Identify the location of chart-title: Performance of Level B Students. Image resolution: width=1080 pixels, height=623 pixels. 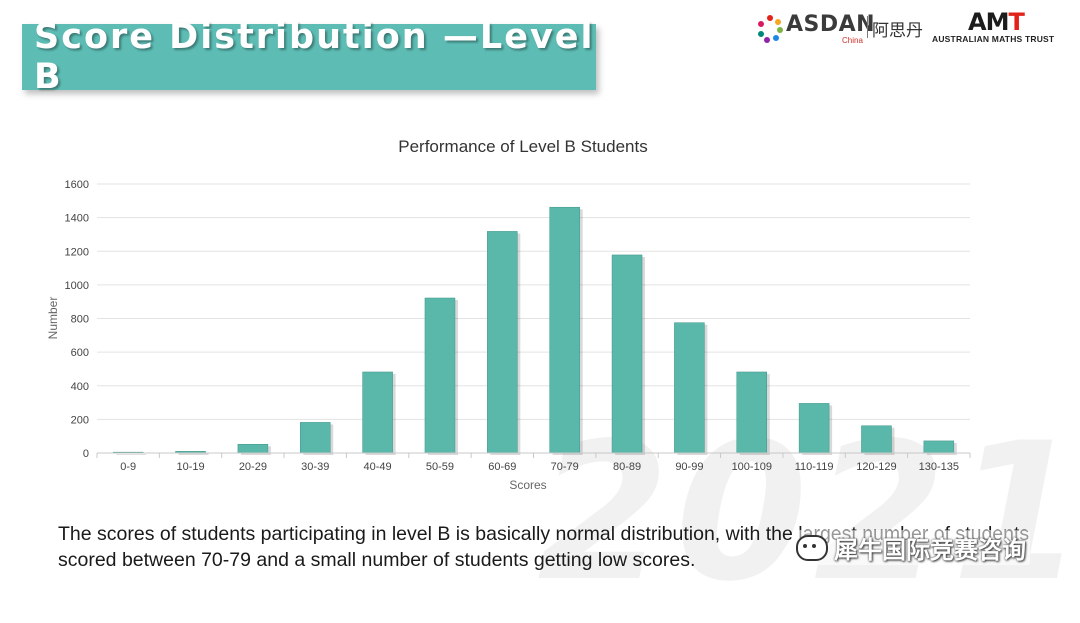
(522, 146).